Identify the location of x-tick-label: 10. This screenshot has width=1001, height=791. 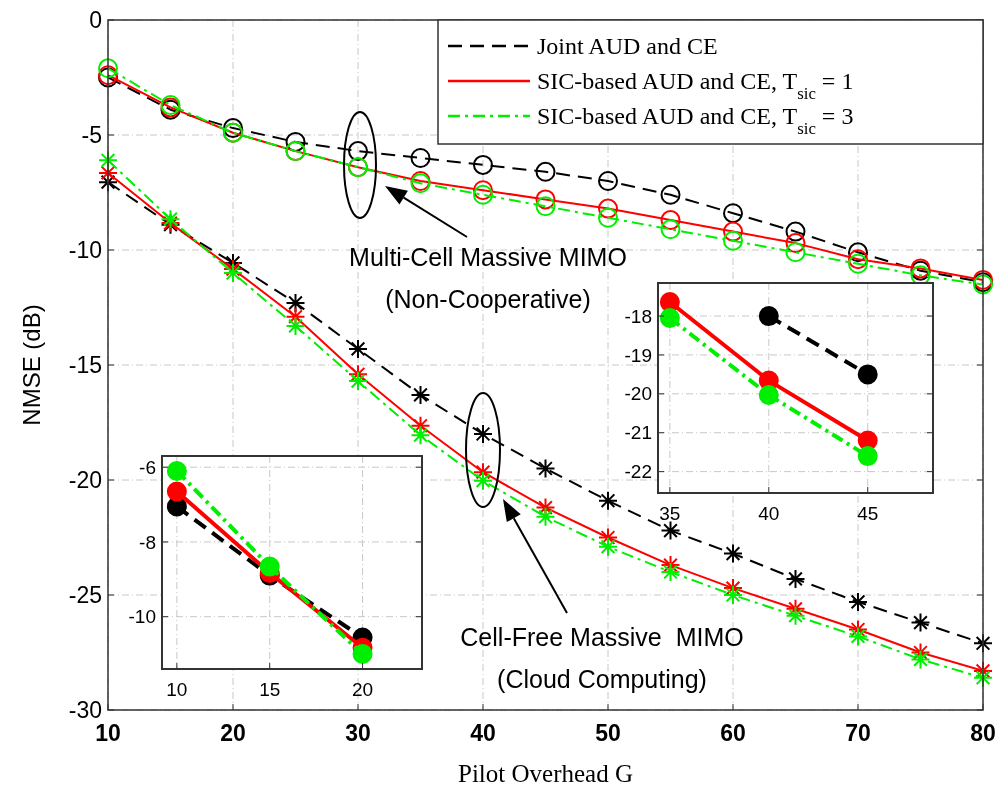
(177, 689).